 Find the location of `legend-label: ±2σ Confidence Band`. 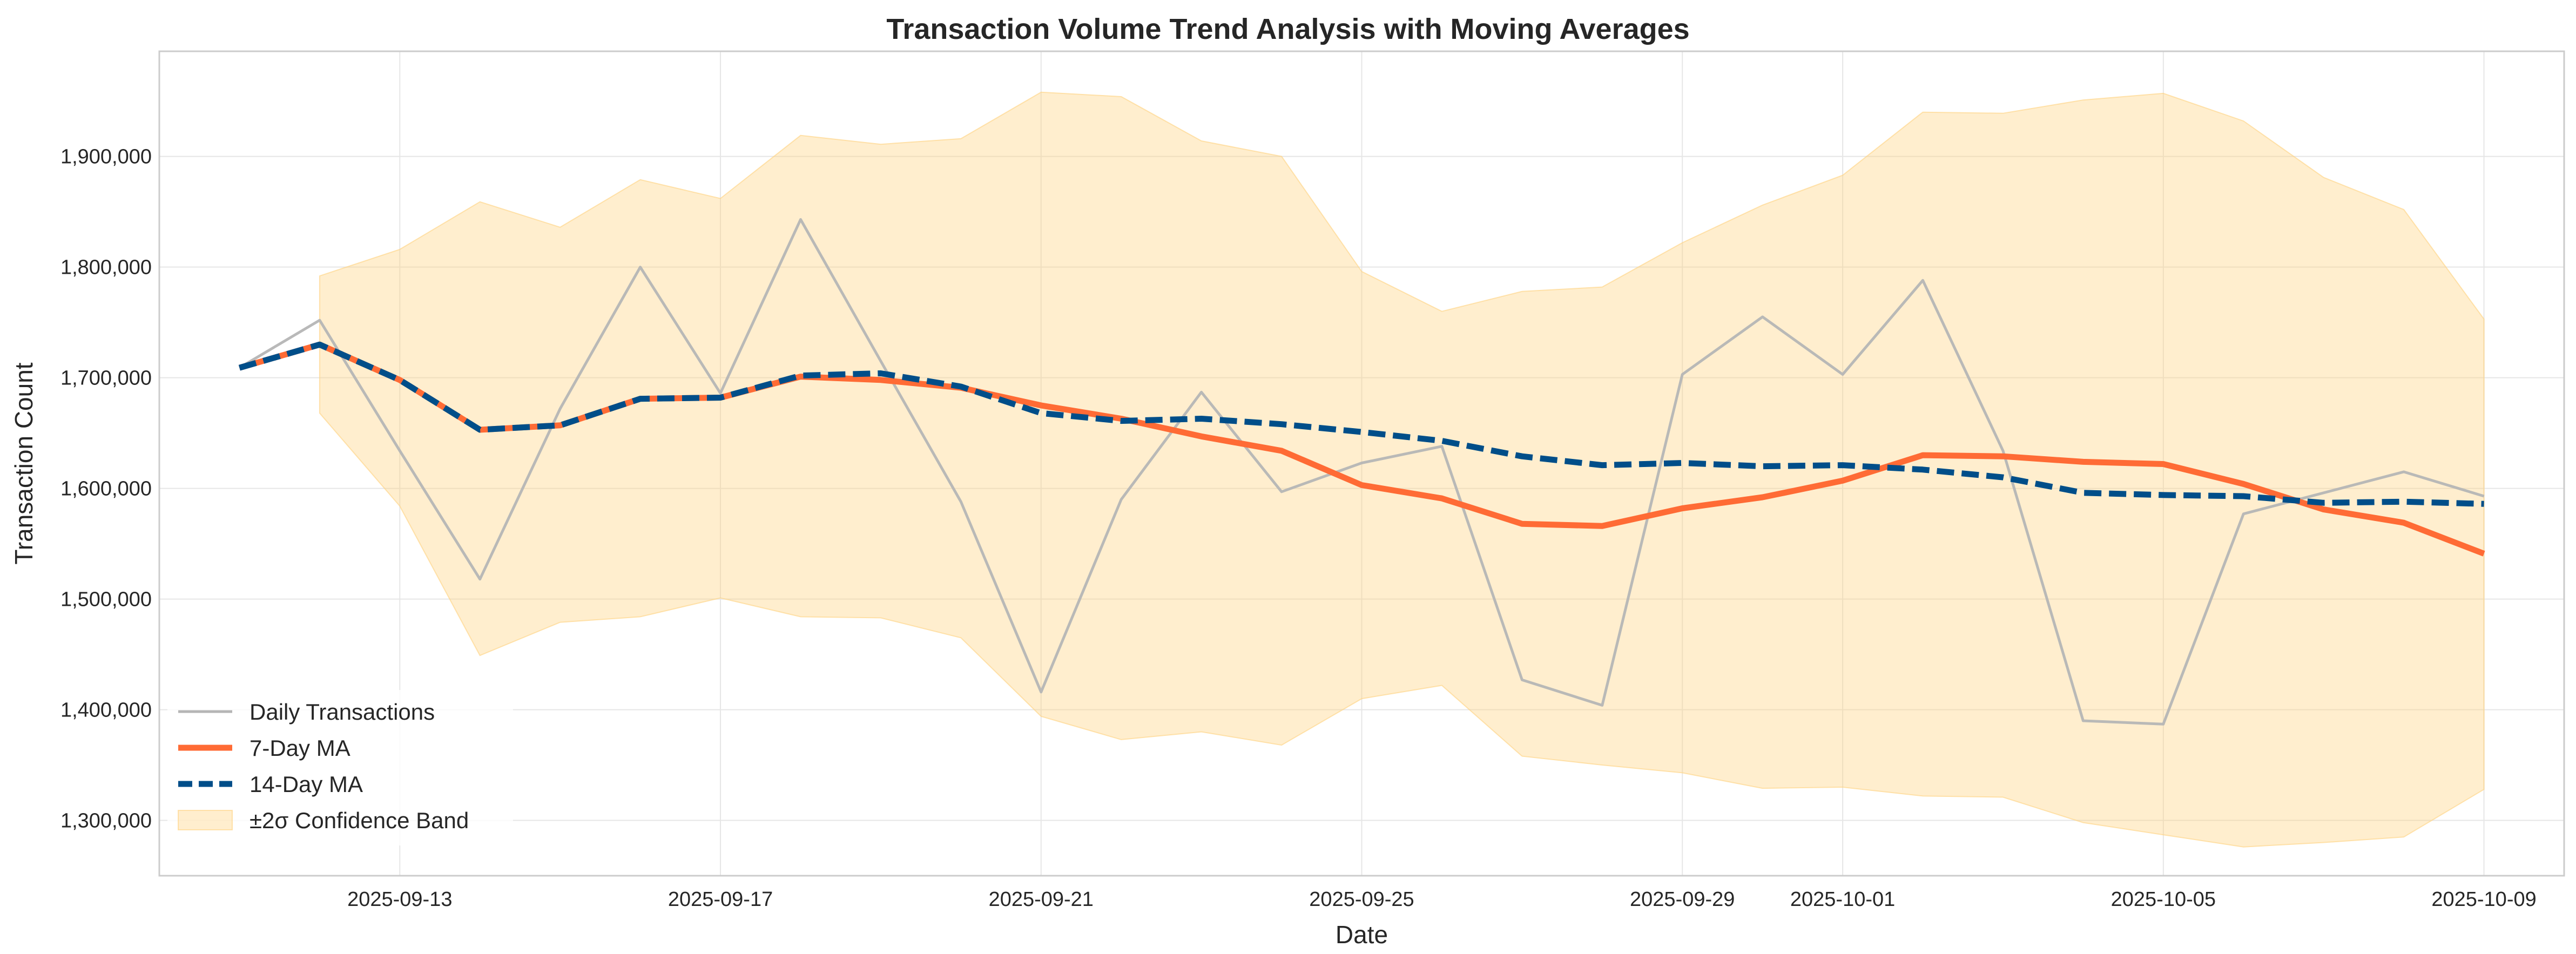

legend-label: ±2σ Confidence Band is located at coordinates (359, 820).